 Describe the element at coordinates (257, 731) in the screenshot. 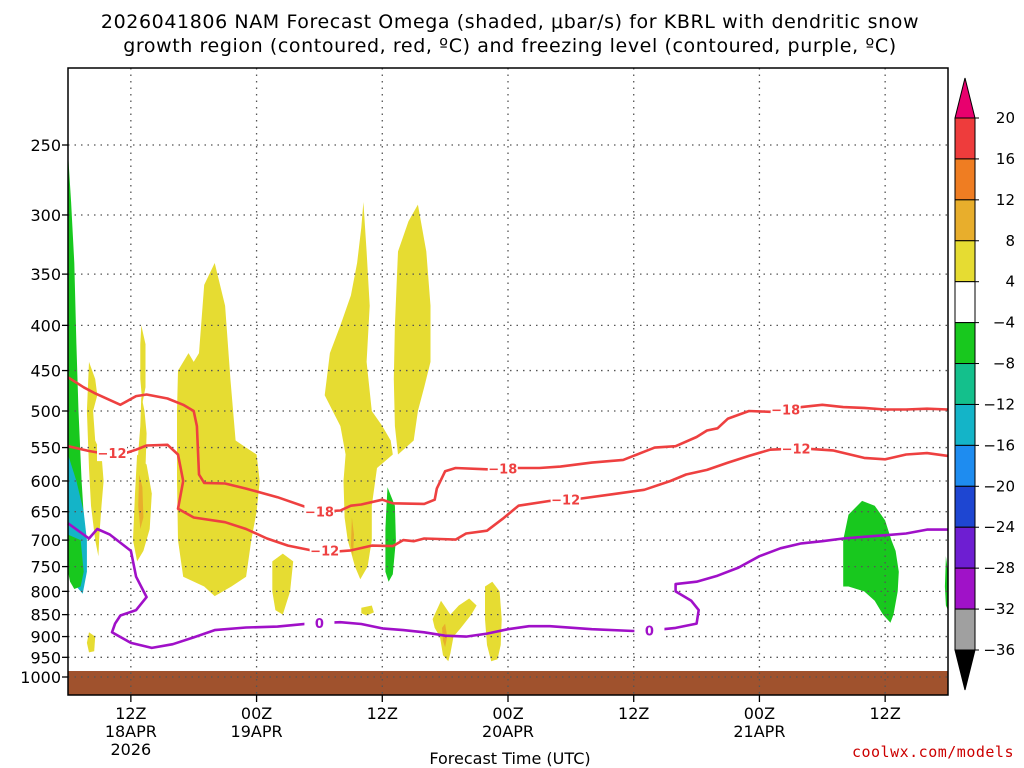

I see `x-tick-label: 19APR` at that location.